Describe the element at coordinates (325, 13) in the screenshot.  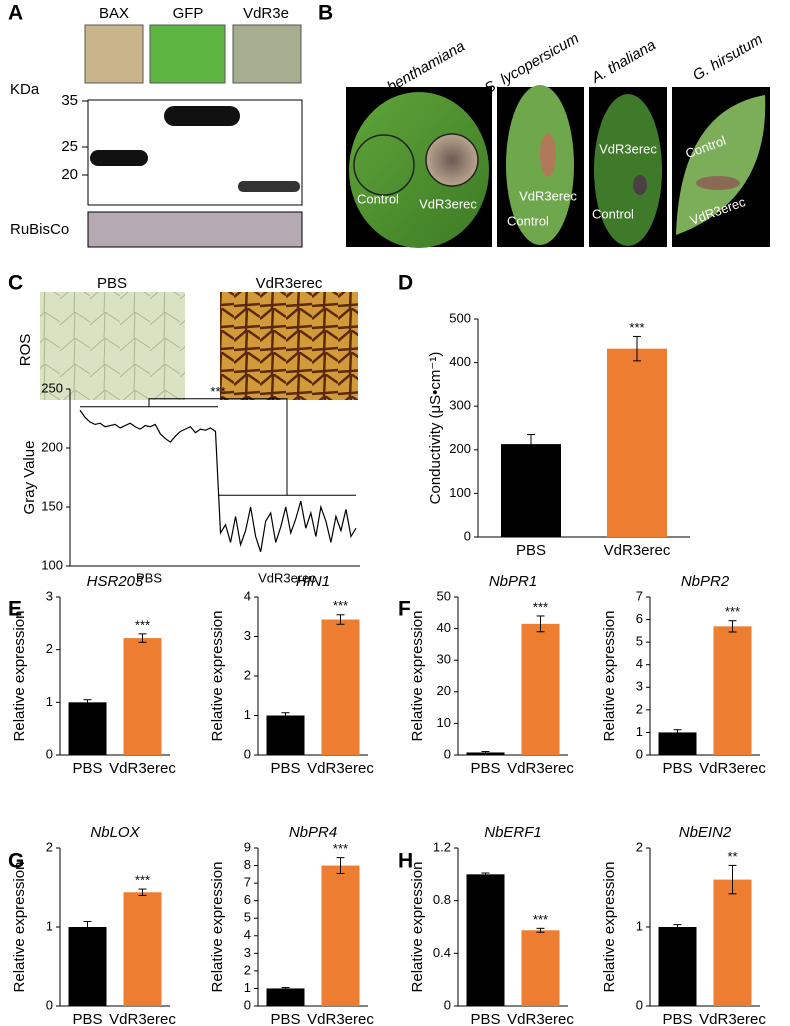
I see `panel-label: B` at that location.